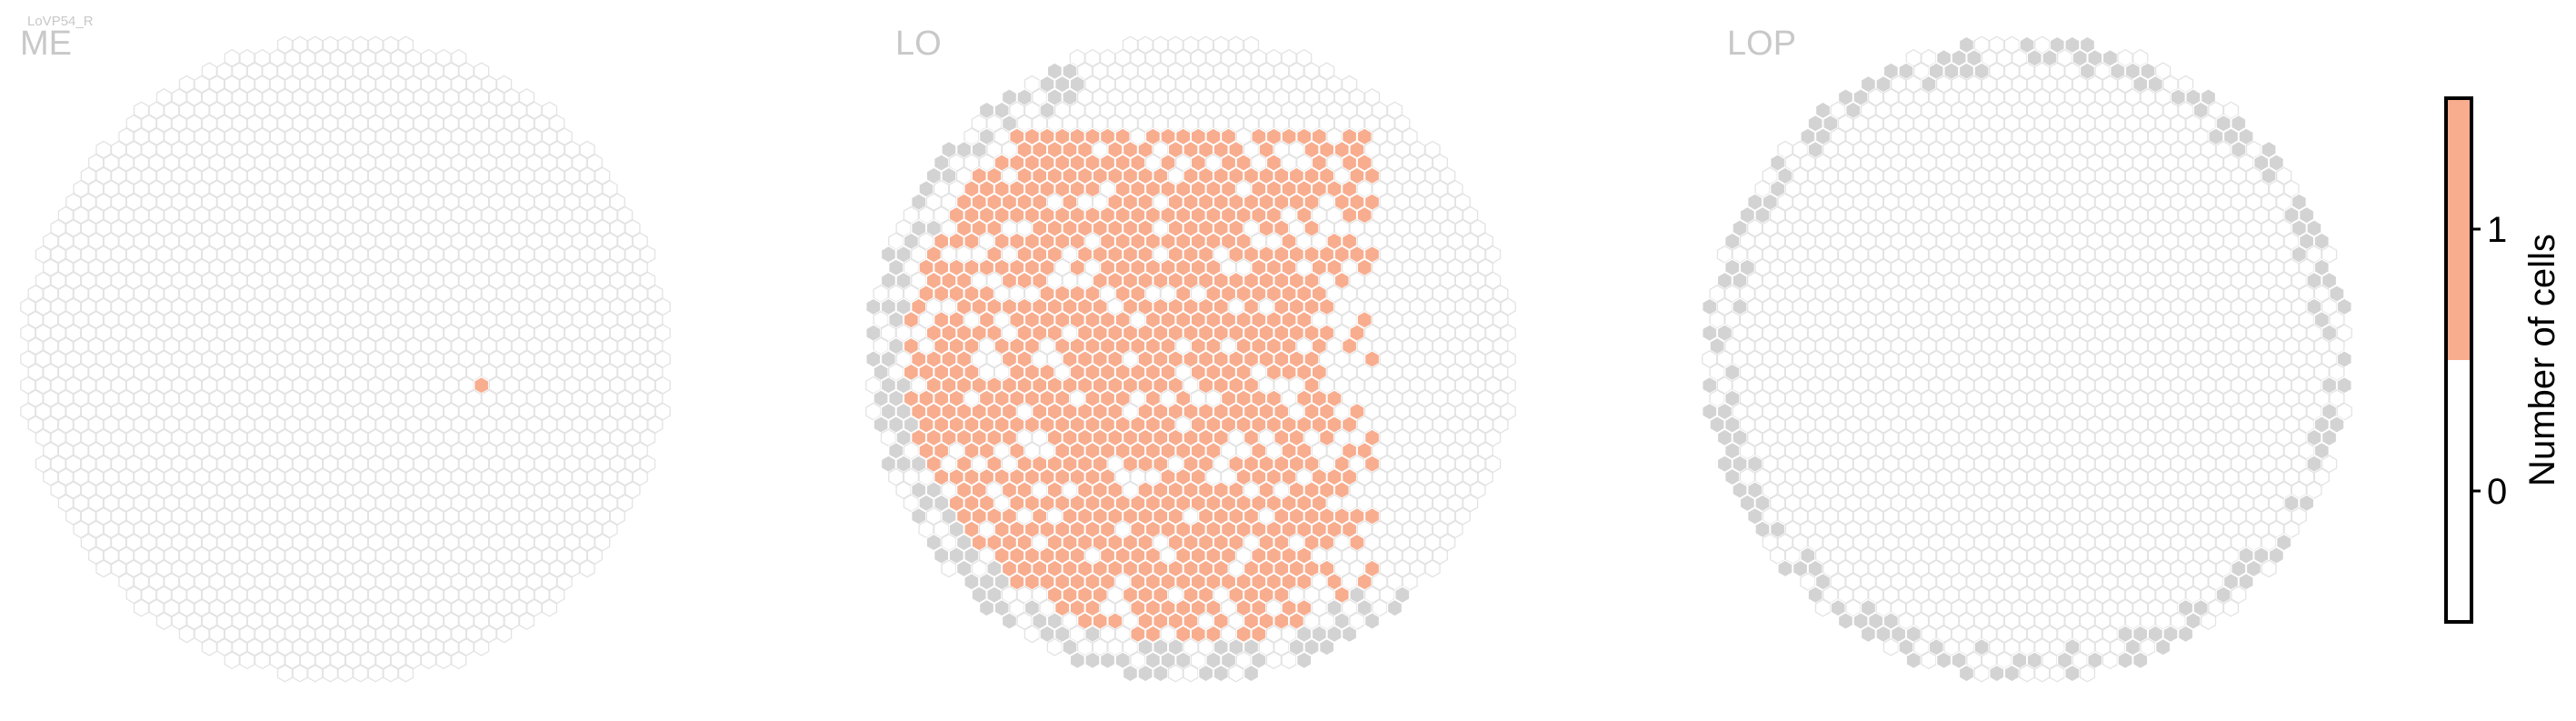 The image size is (2576, 721). Describe the element at coordinates (46, 44) in the screenshot. I see `panel-title-me: ME` at that location.